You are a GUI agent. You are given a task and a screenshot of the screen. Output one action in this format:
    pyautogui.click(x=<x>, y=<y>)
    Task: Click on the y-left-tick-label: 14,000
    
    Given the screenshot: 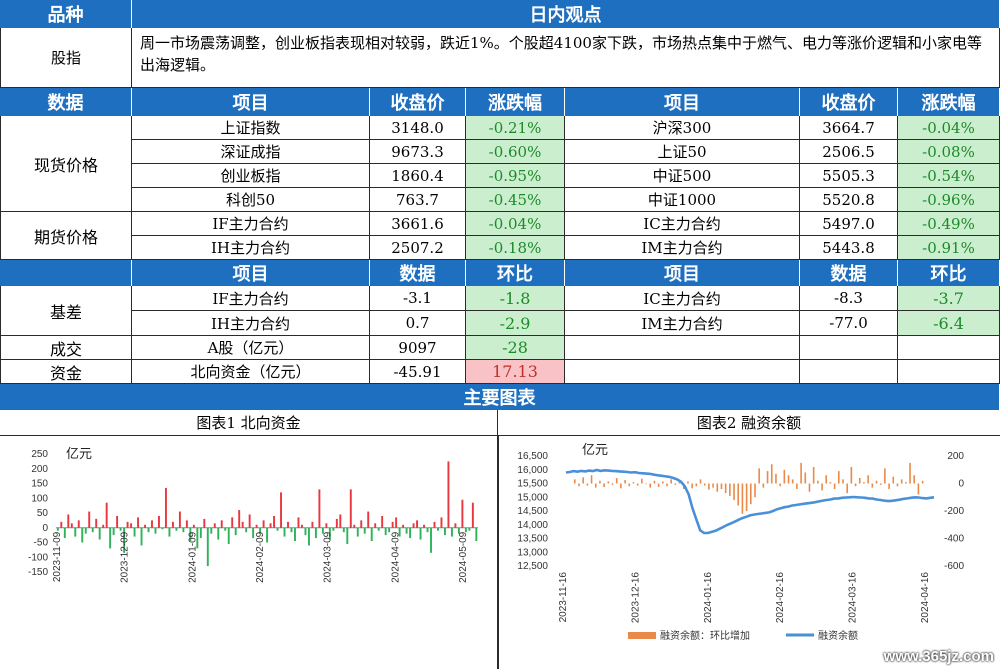 What is the action you would take?
    pyautogui.click(x=532, y=525)
    